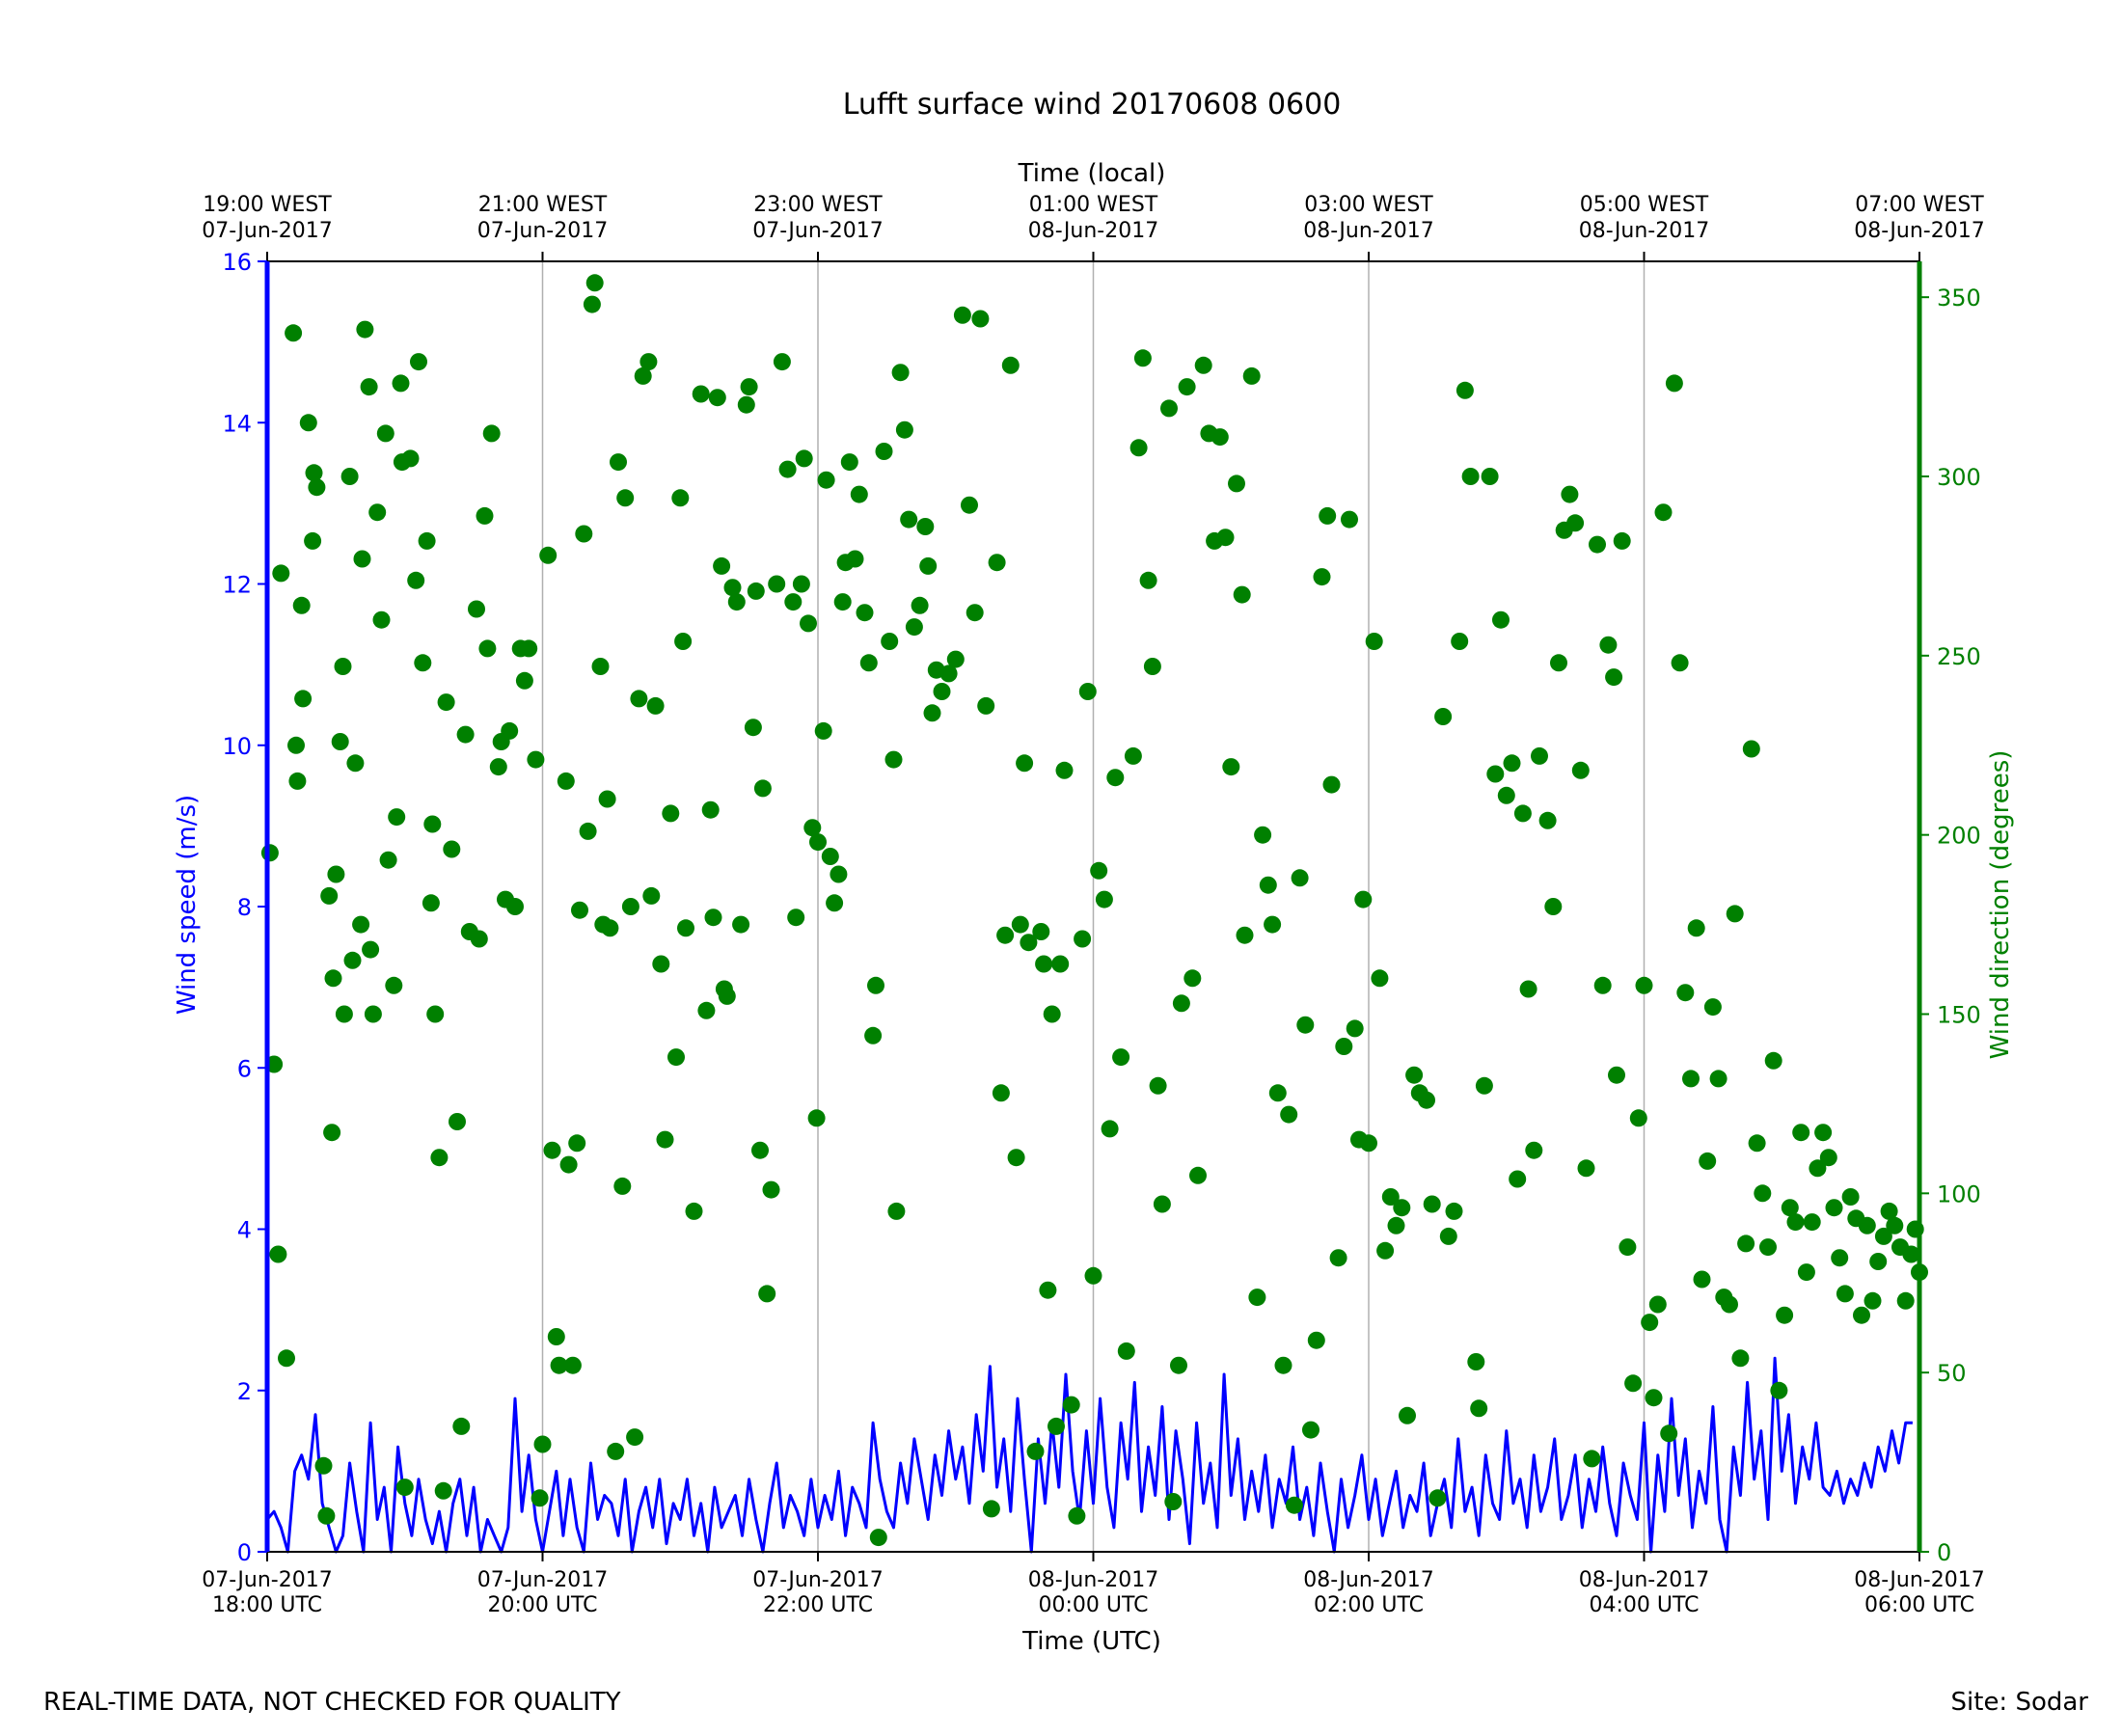 The height and width of the screenshot is (1736, 2122). What do you see at coordinates (1089, 1455) in the screenshot?
I see `speed-series` at bounding box center [1089, 1455].